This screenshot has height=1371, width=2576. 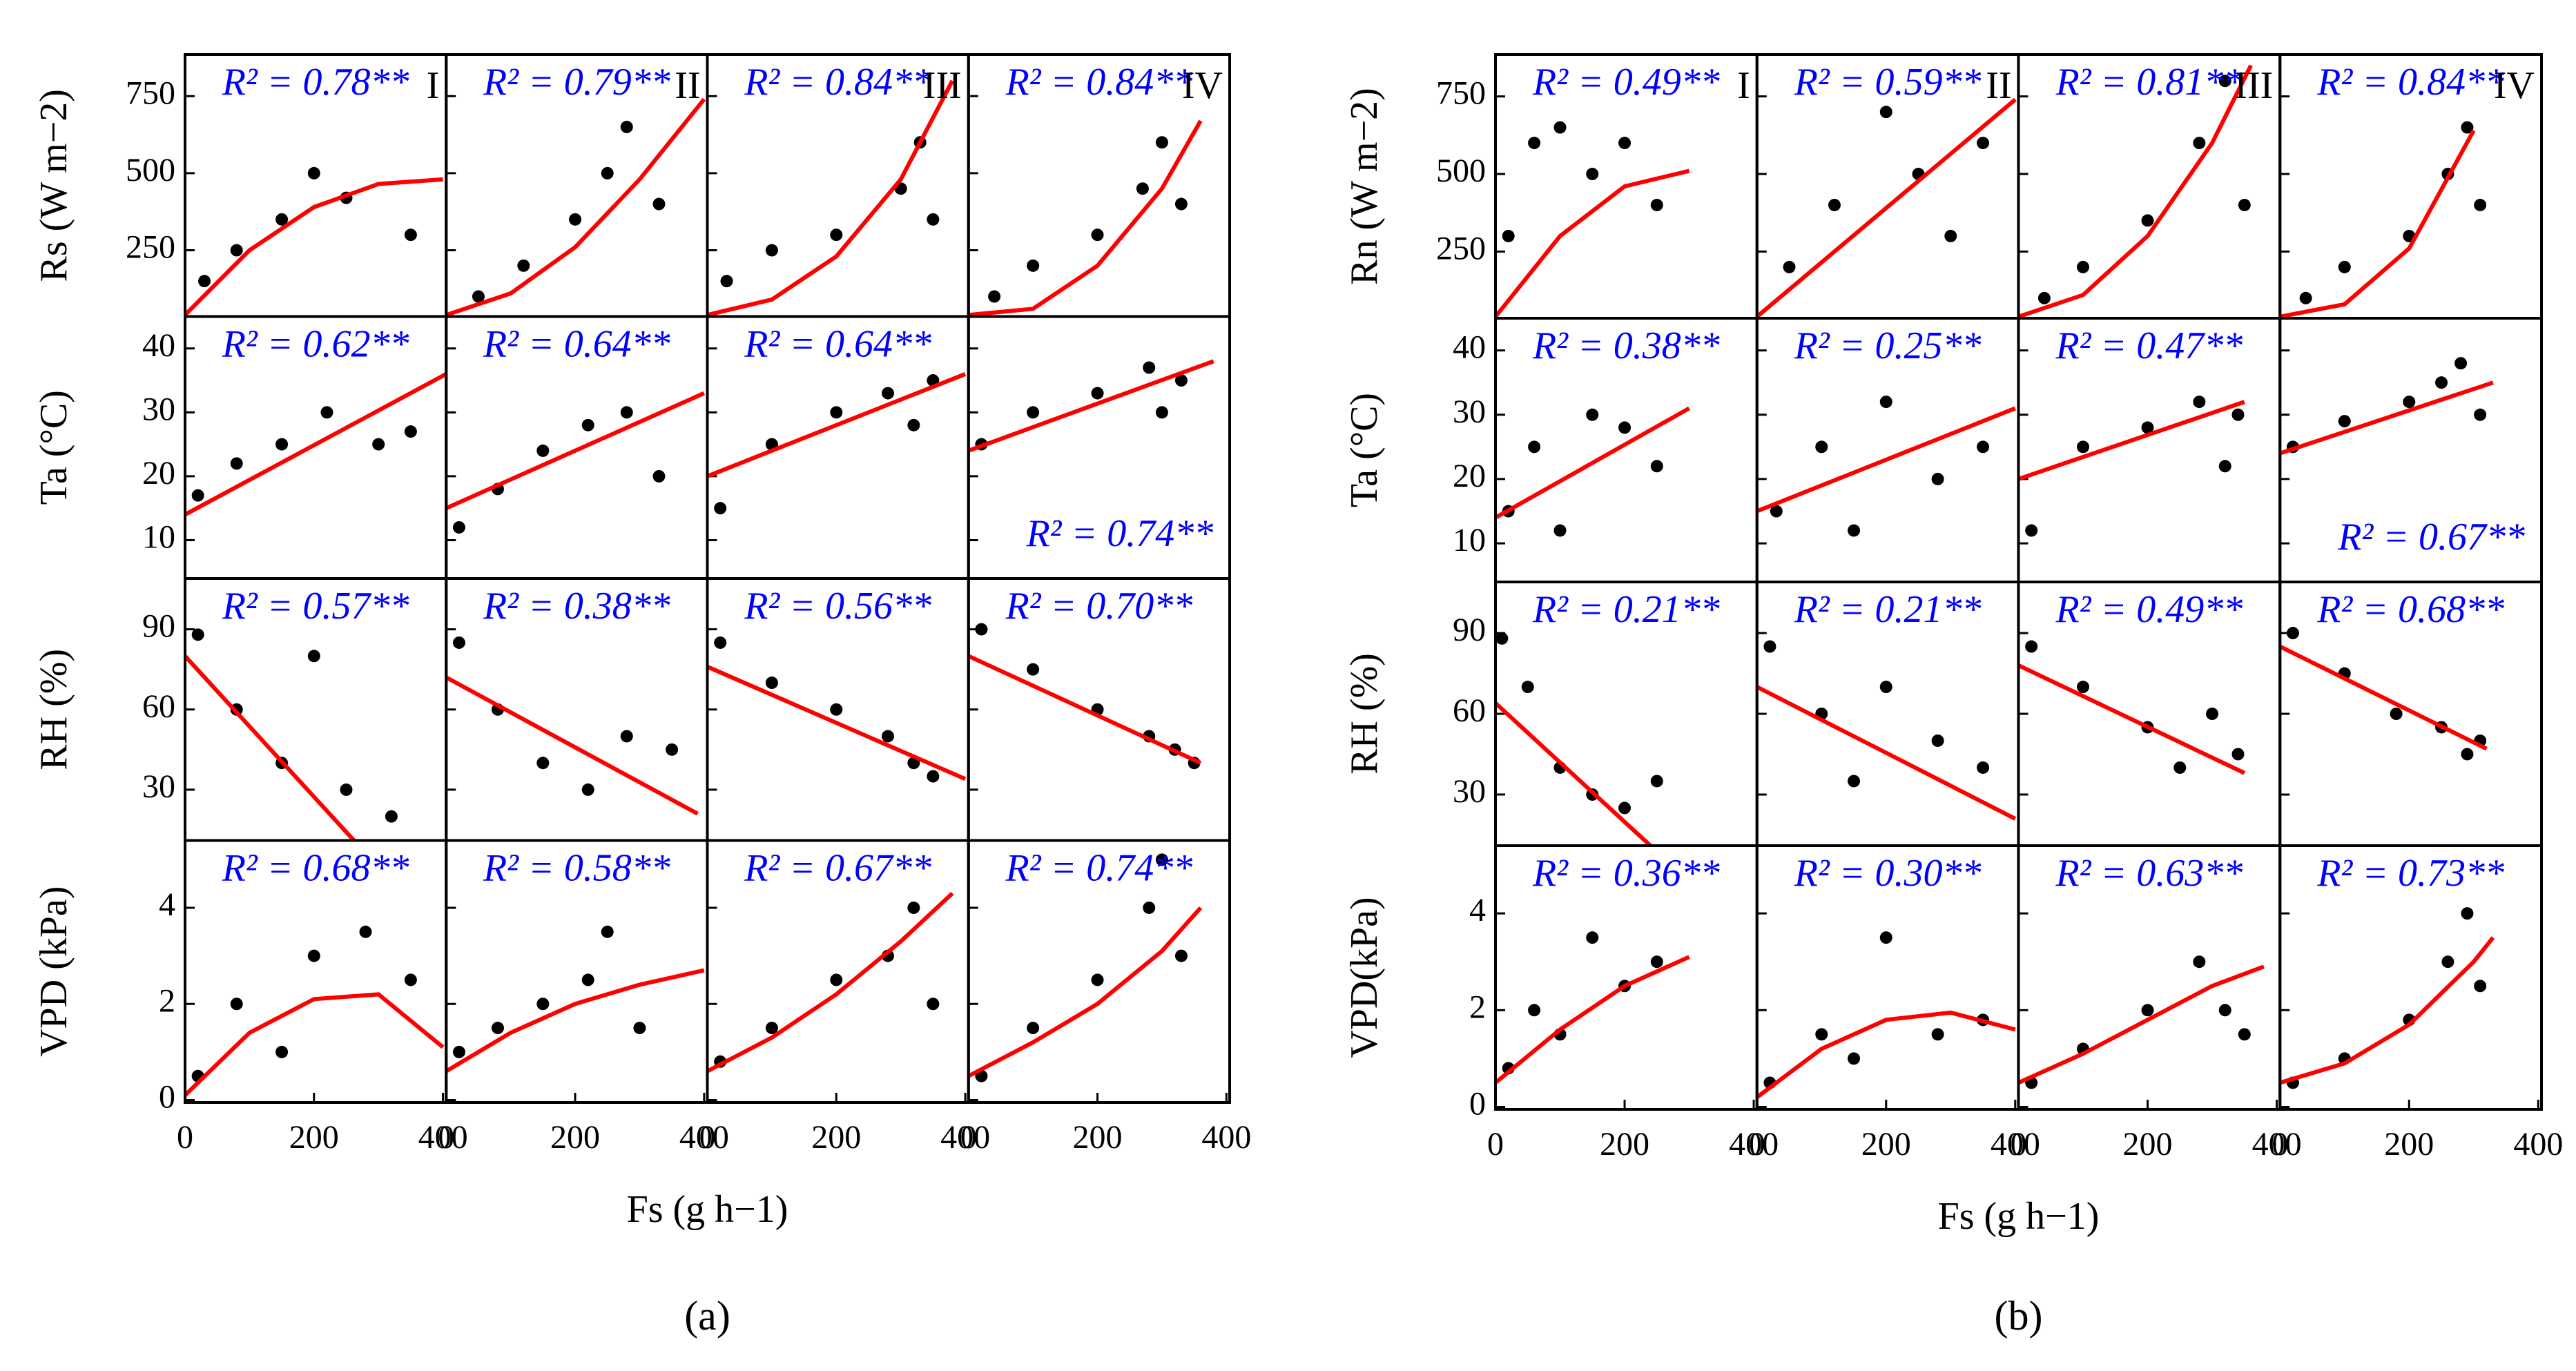 I want to click on y-tick-label: 20, so click(x=159, y=474).